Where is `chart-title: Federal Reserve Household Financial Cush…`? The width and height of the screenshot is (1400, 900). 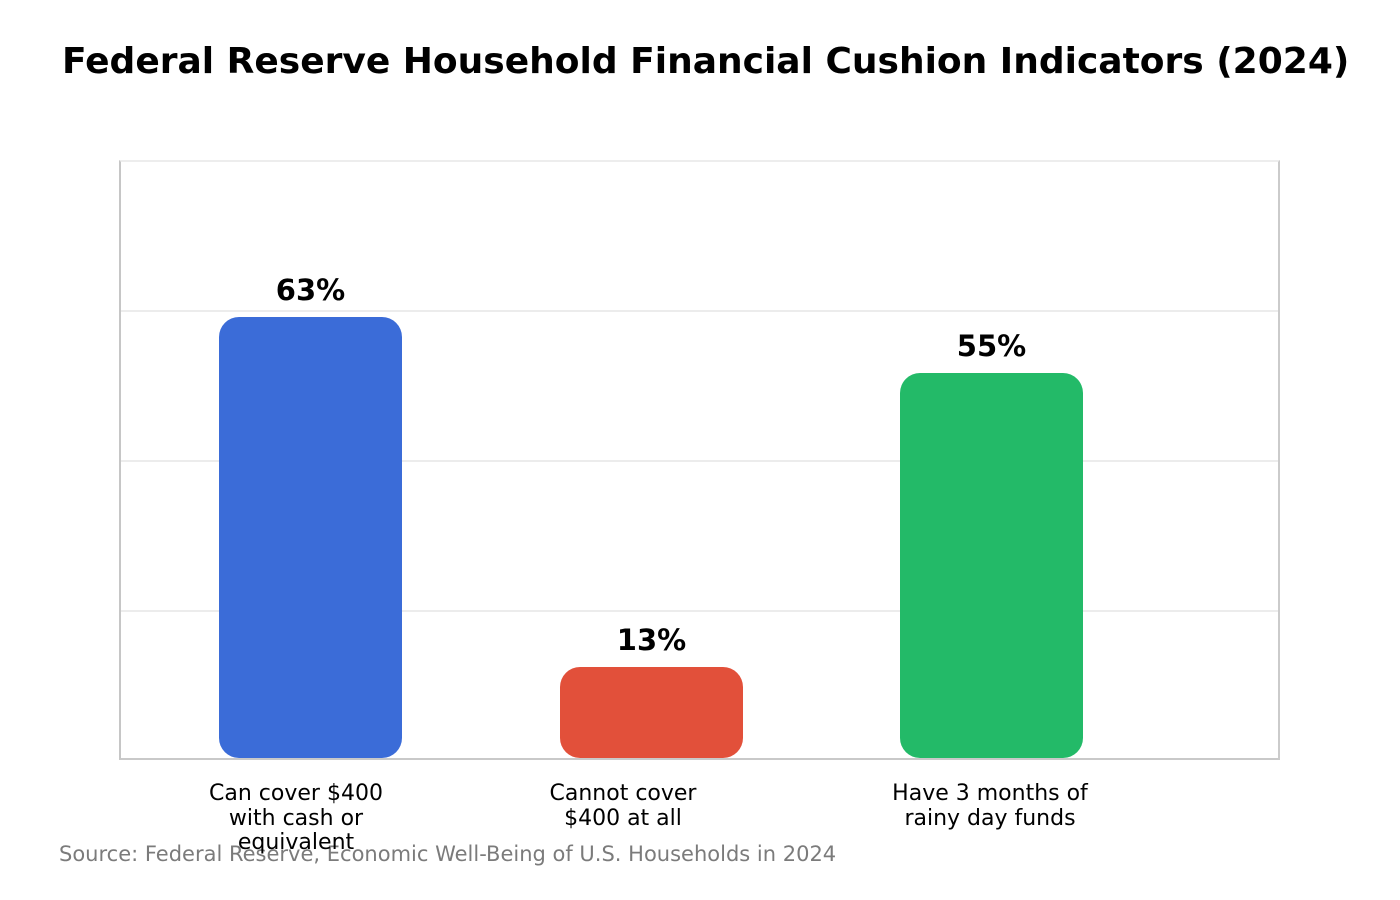 chart-title: Federal Reserve Household Financial Cush… is located at coordinates (706, 61).